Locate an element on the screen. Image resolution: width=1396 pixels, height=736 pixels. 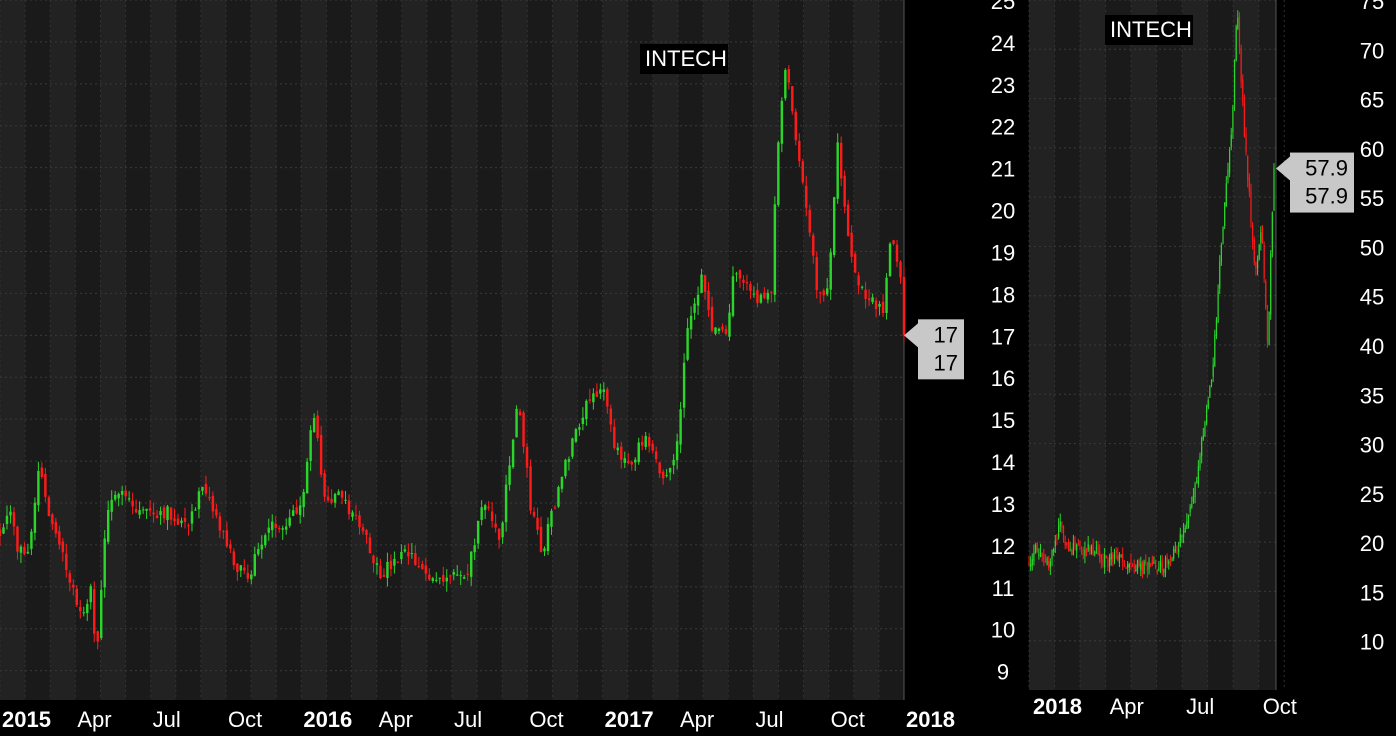
y-tick-label: 10 is located at coordinates (1003, 630).